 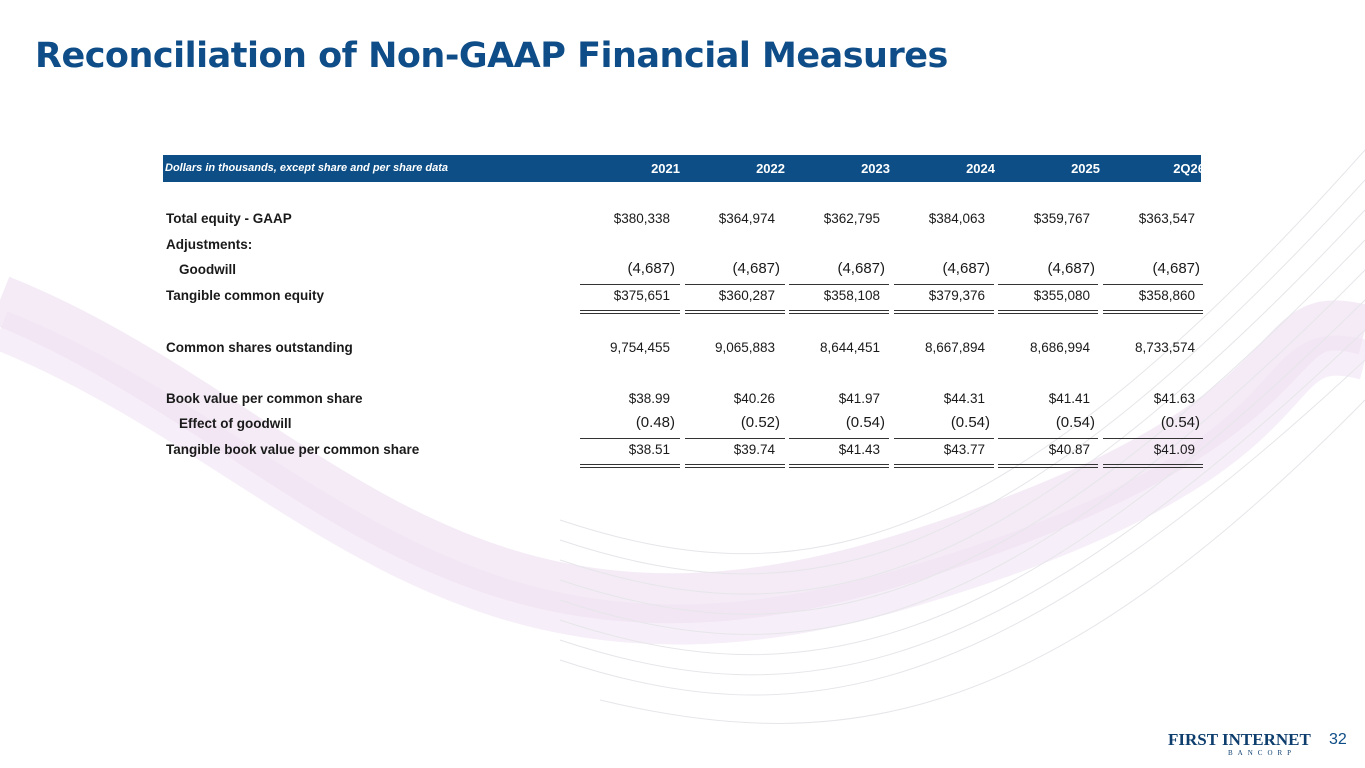 I want to click on cell-value: $41.41, so click(x=1069, y=398).